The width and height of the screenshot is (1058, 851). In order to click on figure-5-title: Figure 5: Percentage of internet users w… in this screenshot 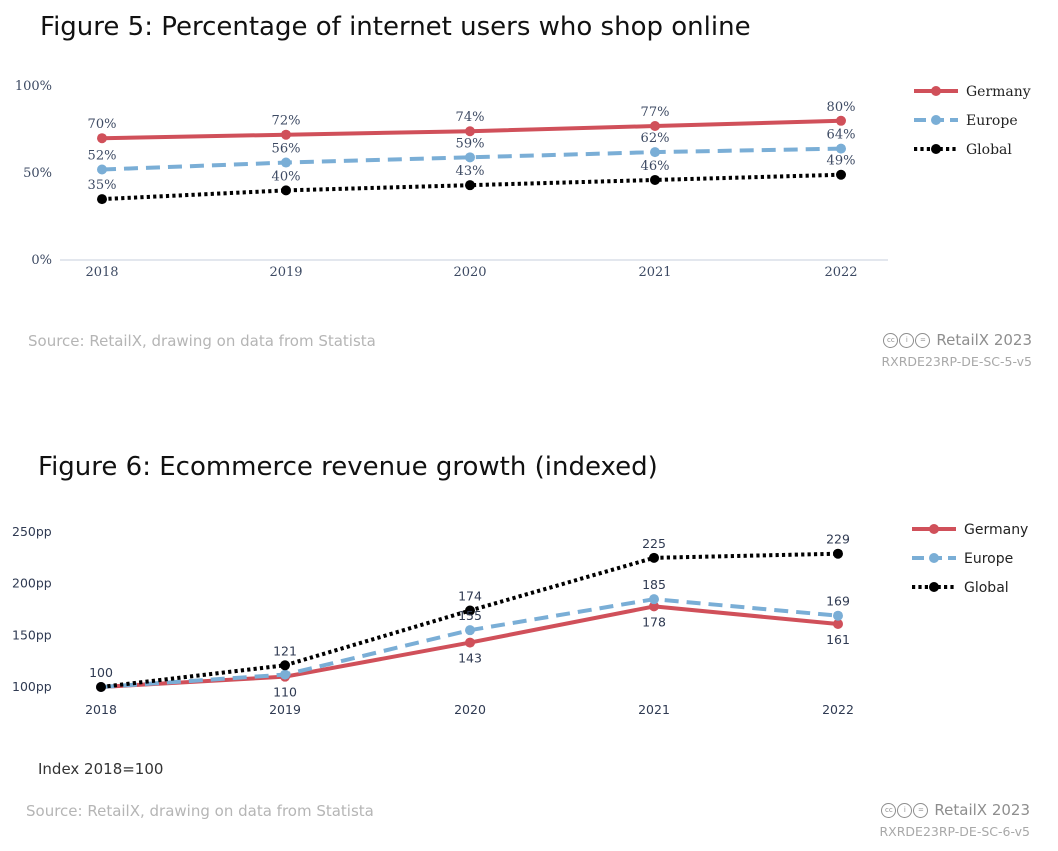, I will do `click(395, 27)`.